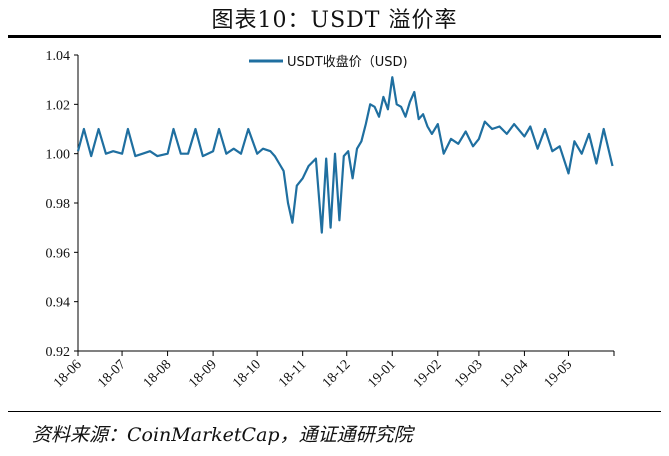  What do you see at coordinates (58, 56) in the screenshot?
I see `y-tick-label: 1.04` at bounding box center [58, 56].